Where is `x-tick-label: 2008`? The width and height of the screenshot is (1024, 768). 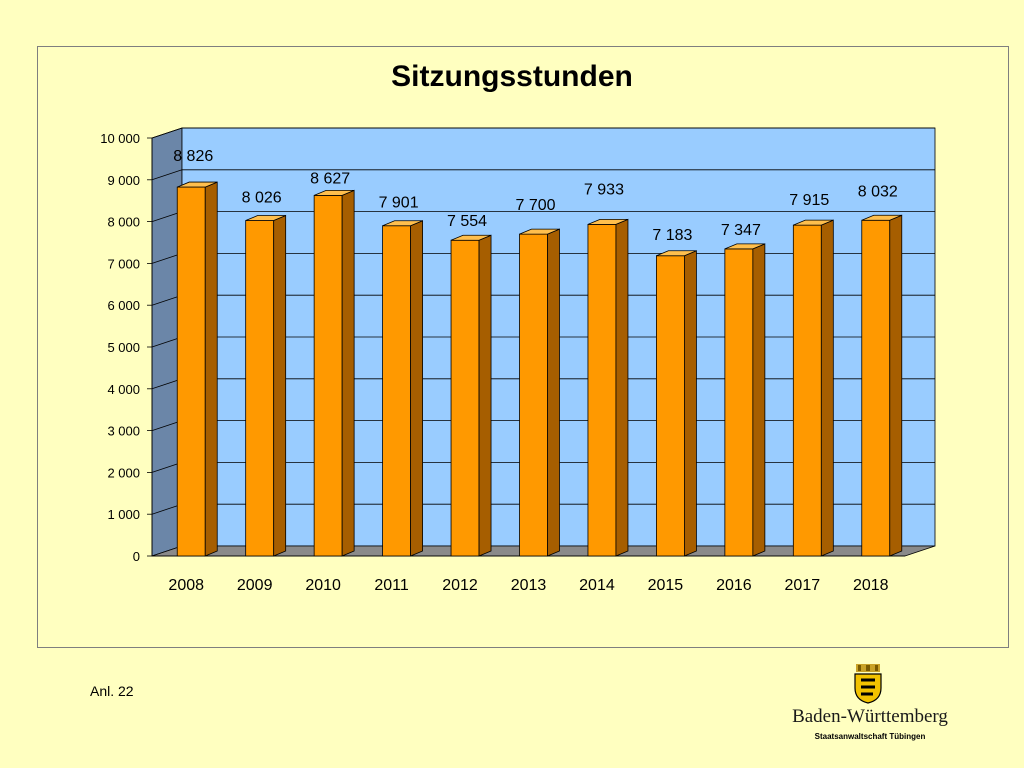
x-tick-label: 2008 is located at coordinates (186, 585).